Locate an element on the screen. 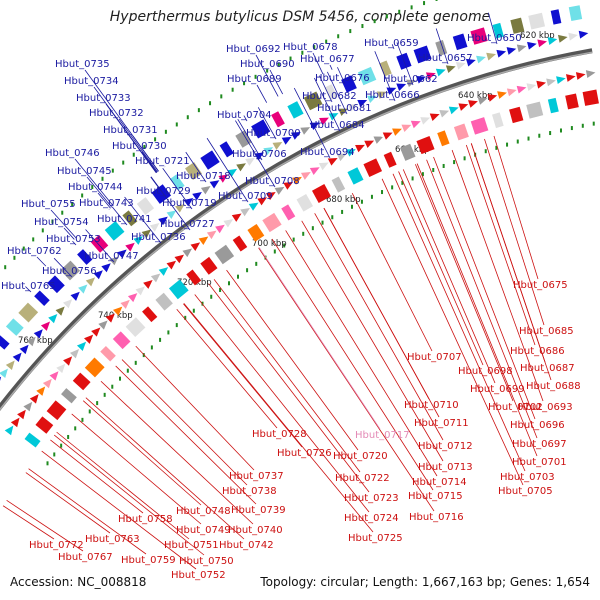 The height and width of the screenshot is (600, 600). gene-label-reverse: Hbut_0693 is located at coordinates (545, 407).